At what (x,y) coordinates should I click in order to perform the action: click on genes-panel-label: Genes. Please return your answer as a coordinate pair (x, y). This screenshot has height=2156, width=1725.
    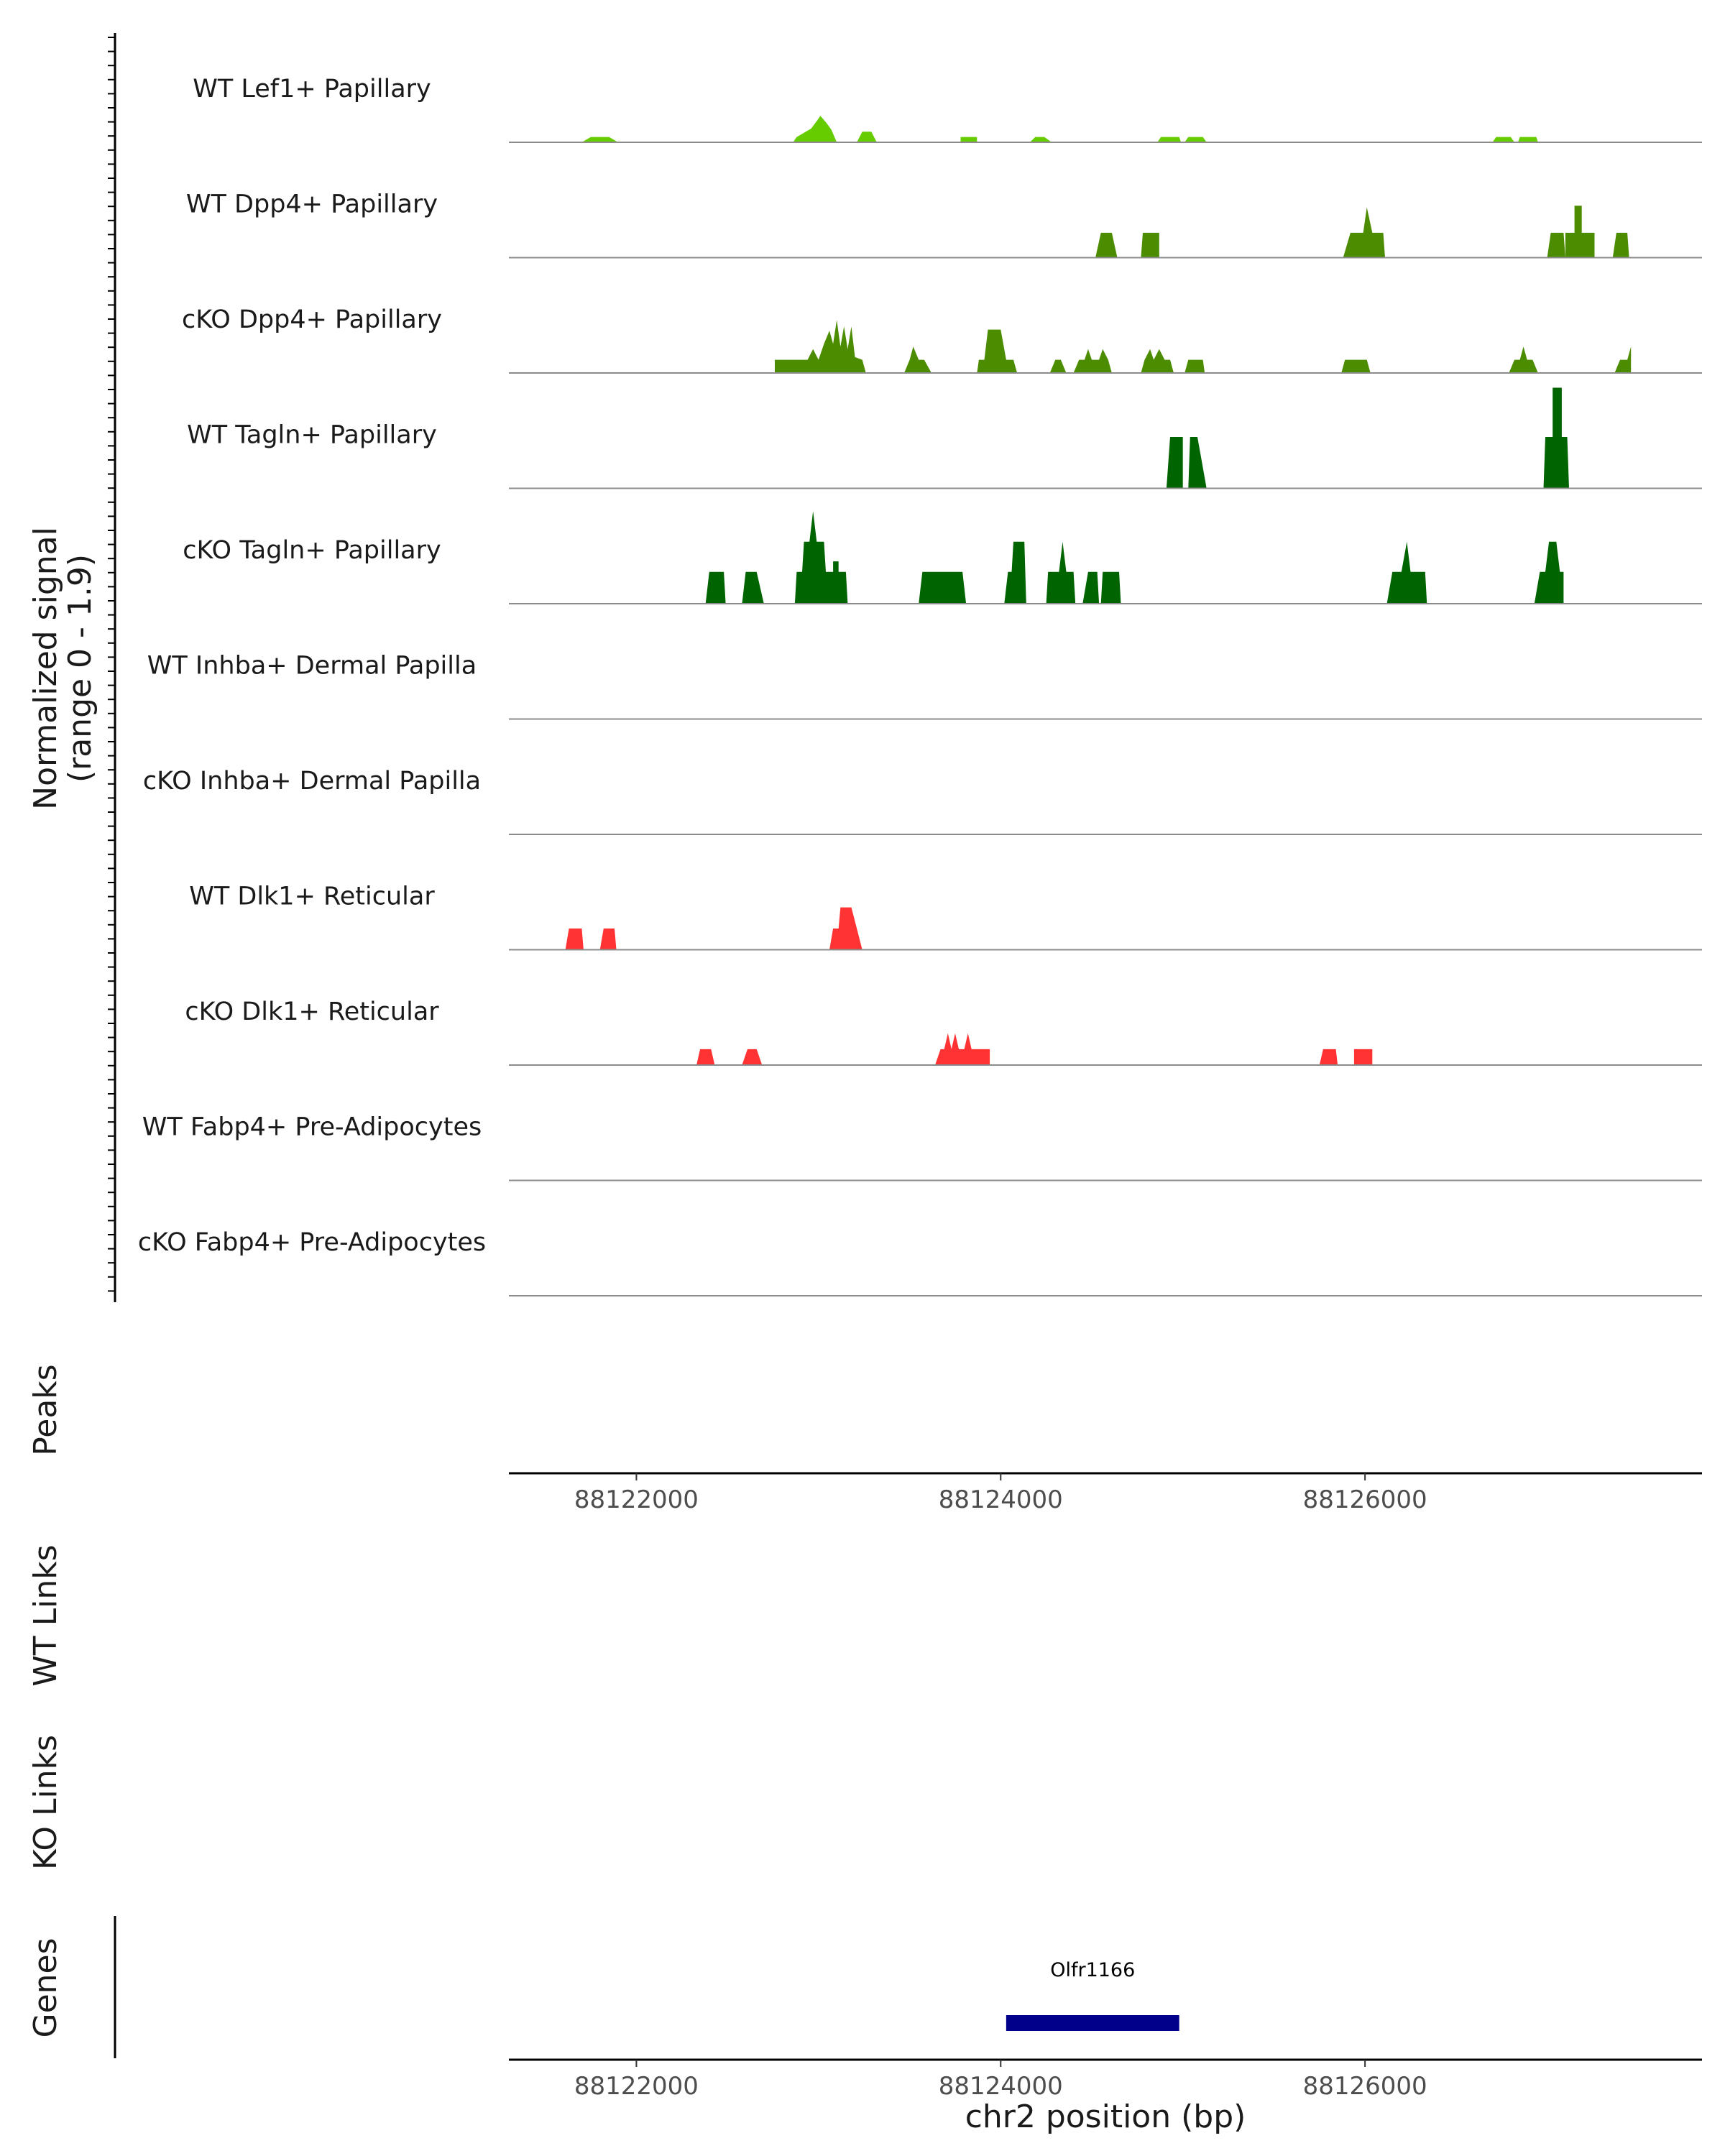
    Looking at the image, I should click on (45, 1987).